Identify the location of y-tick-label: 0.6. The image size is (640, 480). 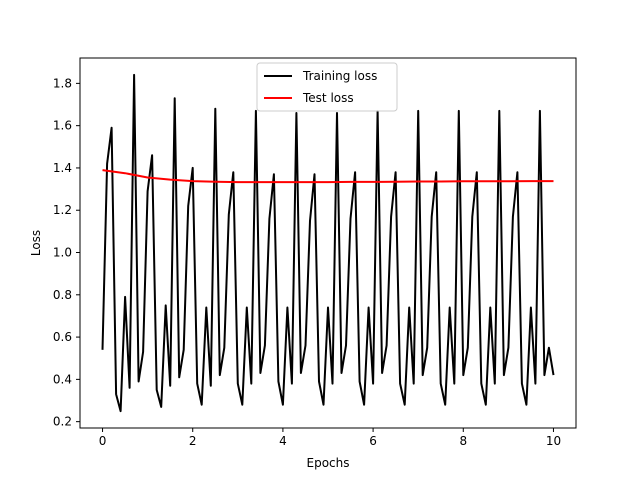
(62, 337).